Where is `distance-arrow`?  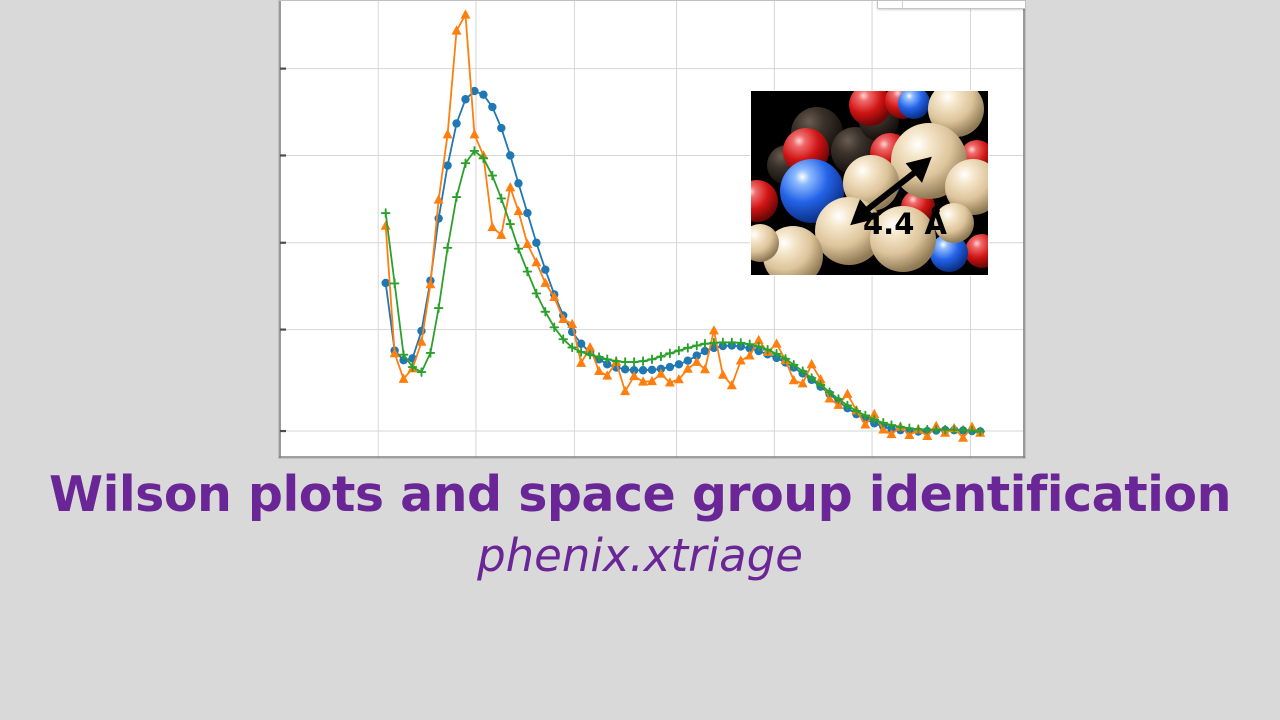
distance-arrow is located at coordinates (891, 191).